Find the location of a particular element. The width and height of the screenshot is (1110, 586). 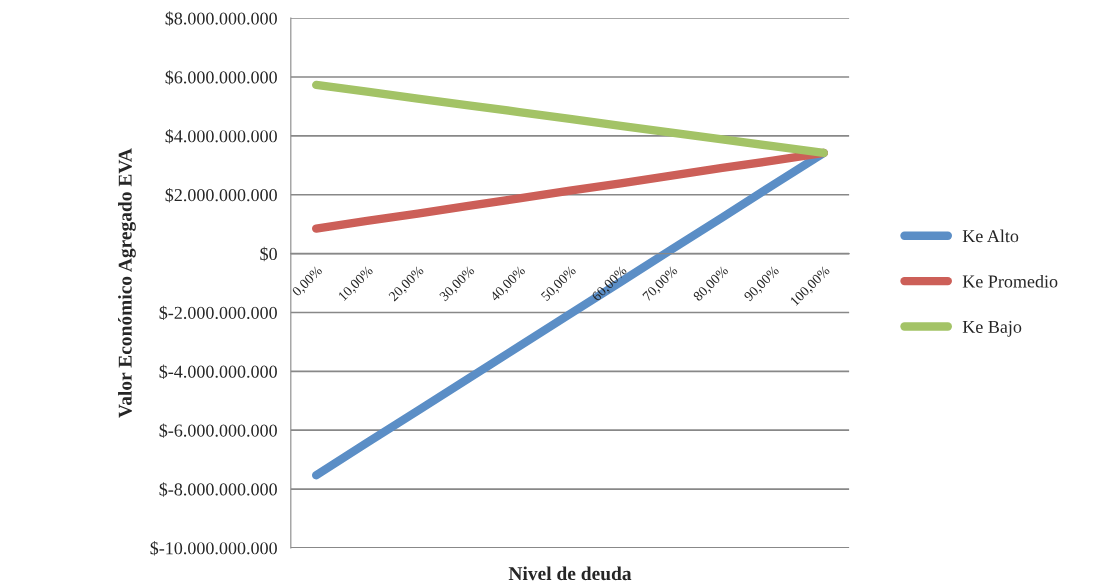

y-tick-label: $4.000.000.000 is located at coordinates (221, 136).